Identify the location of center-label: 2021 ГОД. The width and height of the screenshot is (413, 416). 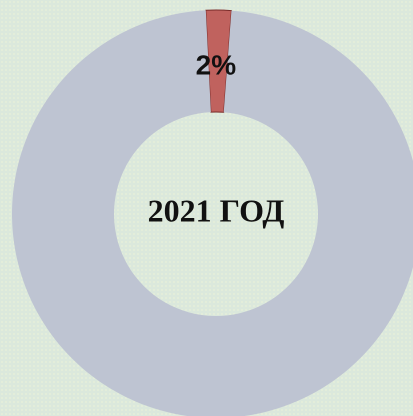
(216, 210).